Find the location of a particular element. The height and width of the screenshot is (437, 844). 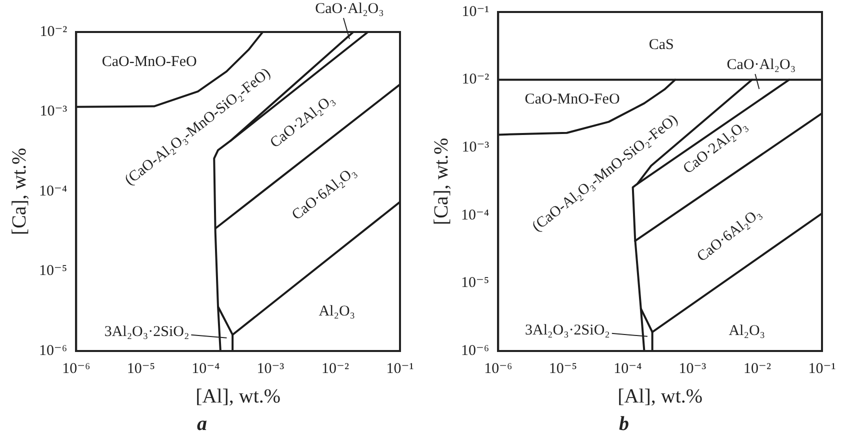

text: CaO·Al₂O₃ is located at coordinates (349, 8).